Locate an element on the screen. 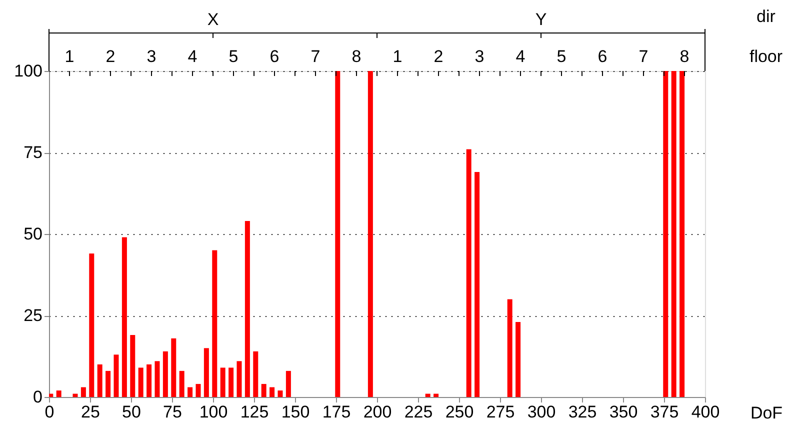 The image size is (789, 425). text: Y is located at coordinates (541, 19).